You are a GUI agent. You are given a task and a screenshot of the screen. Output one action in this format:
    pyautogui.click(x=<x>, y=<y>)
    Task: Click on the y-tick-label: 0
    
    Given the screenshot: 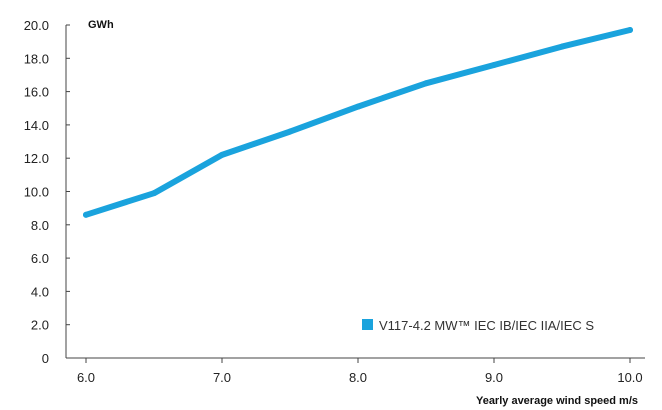 What is the action you would take?
    pyautogui.click(x=45, y=358)
    